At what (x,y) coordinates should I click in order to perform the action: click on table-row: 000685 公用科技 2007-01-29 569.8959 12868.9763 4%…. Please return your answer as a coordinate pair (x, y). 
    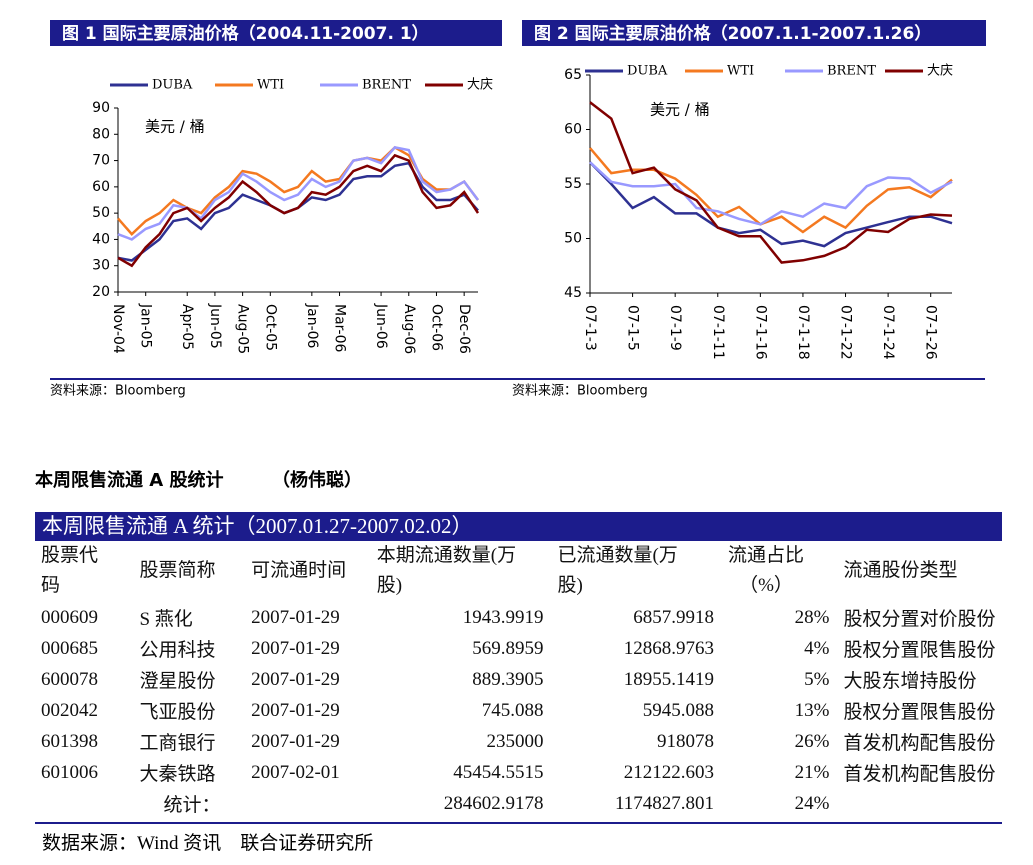
    Looking at the image, I should click on (534, 648).